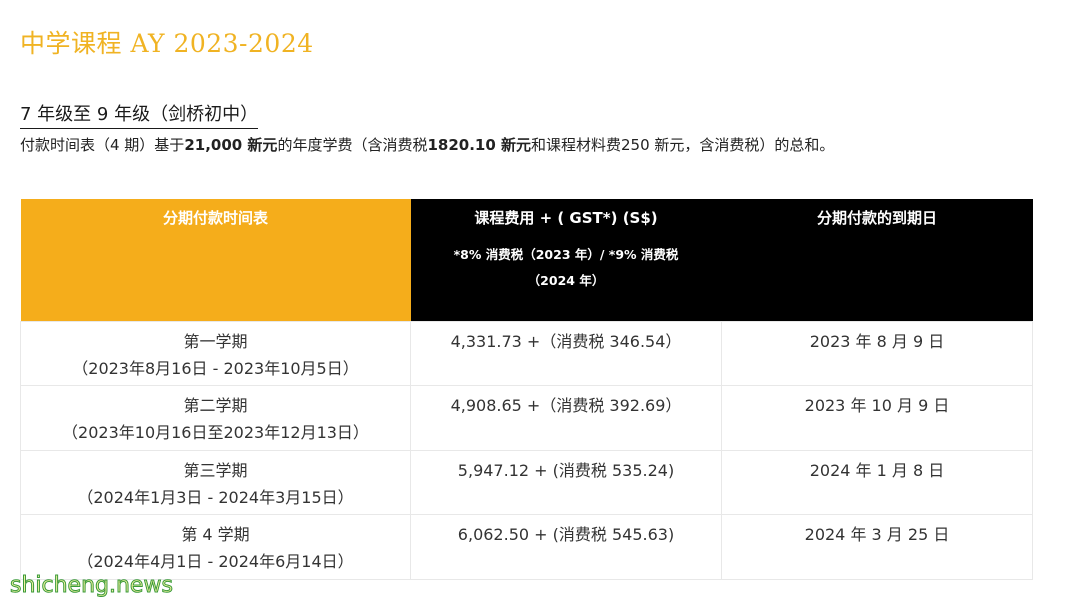  I want to click on due-date: 2023 年 8 月 9 日, so click(877, 341).